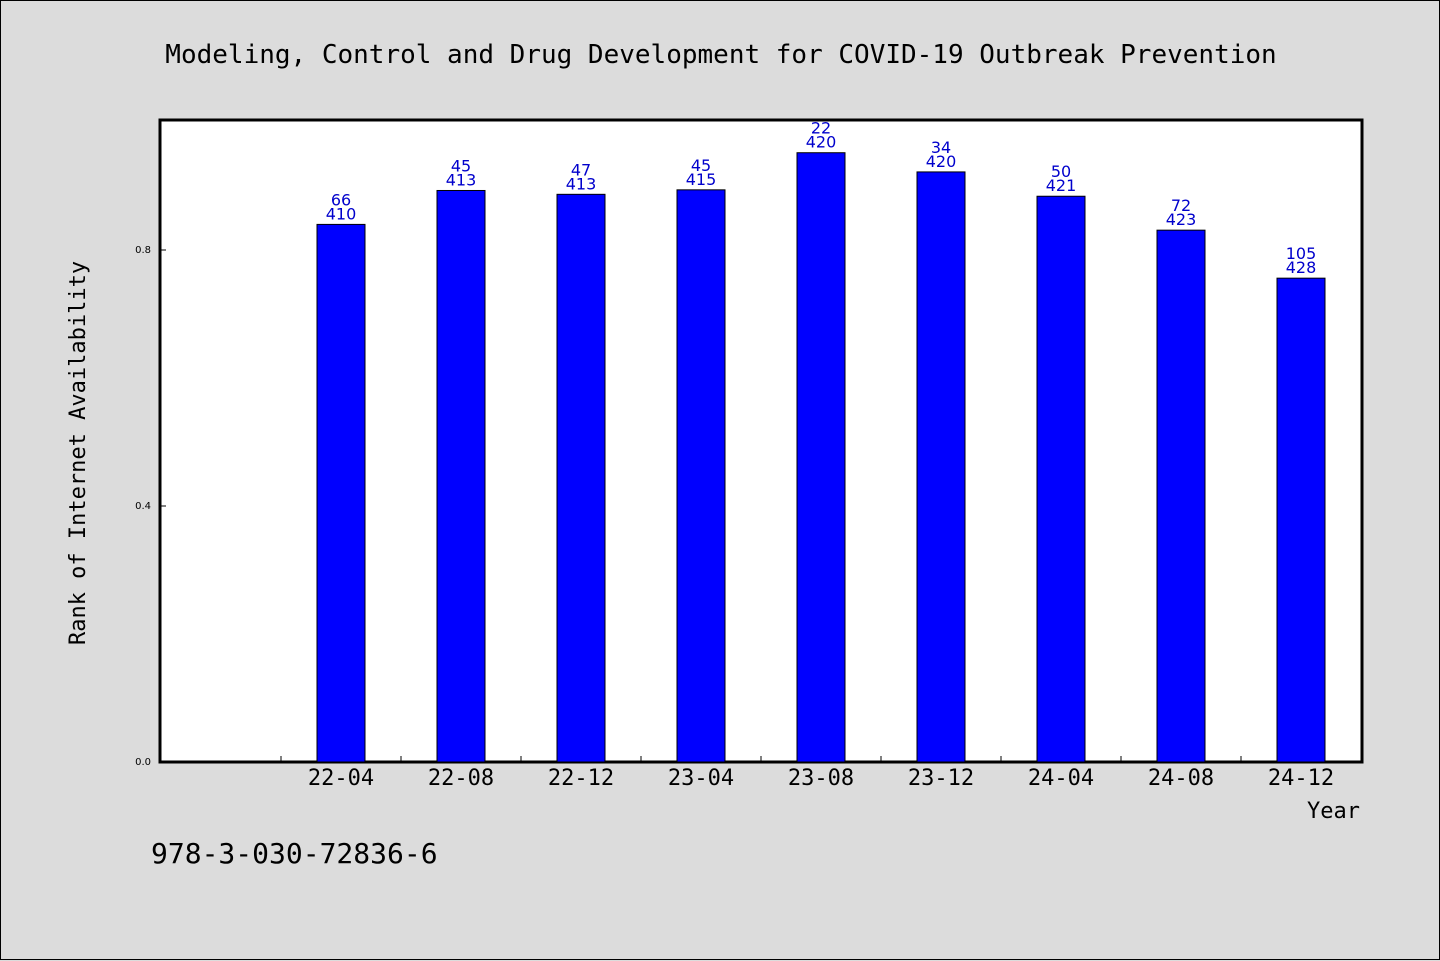  Describe the element at coordinates (143, 506) in the screenshot. I see `y-tick-label: 0.4` at that location.